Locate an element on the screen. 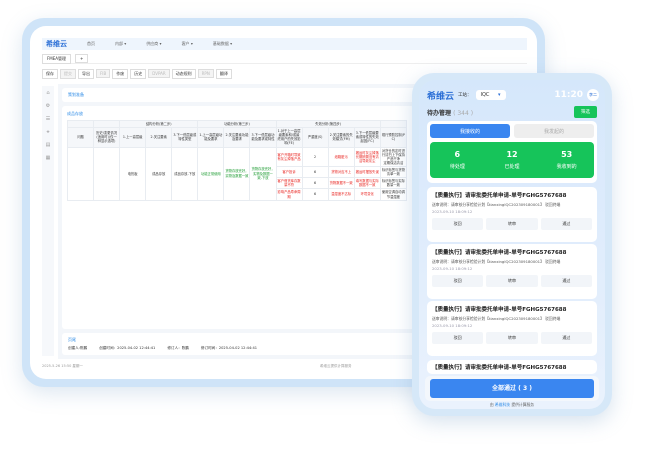 This screenshot has width=647, height=466. section-prep: 策划准备 is located at coordinates (292, 95).